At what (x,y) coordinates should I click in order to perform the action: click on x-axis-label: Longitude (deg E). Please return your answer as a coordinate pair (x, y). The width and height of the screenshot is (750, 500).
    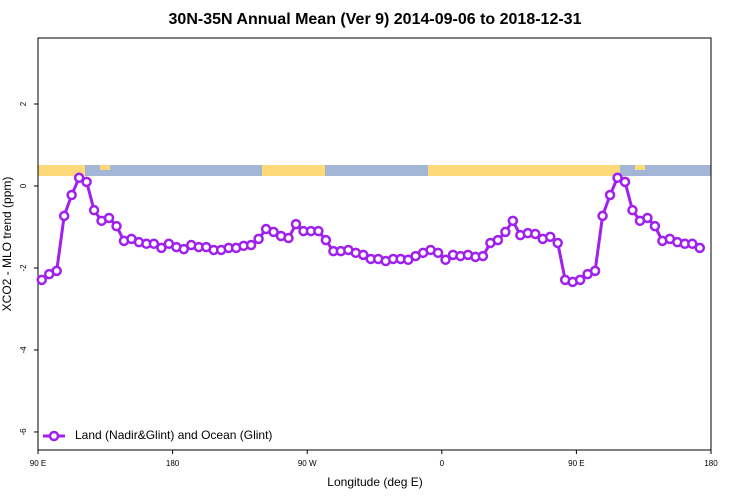
    Looking at the image, I should click on (374, 482).